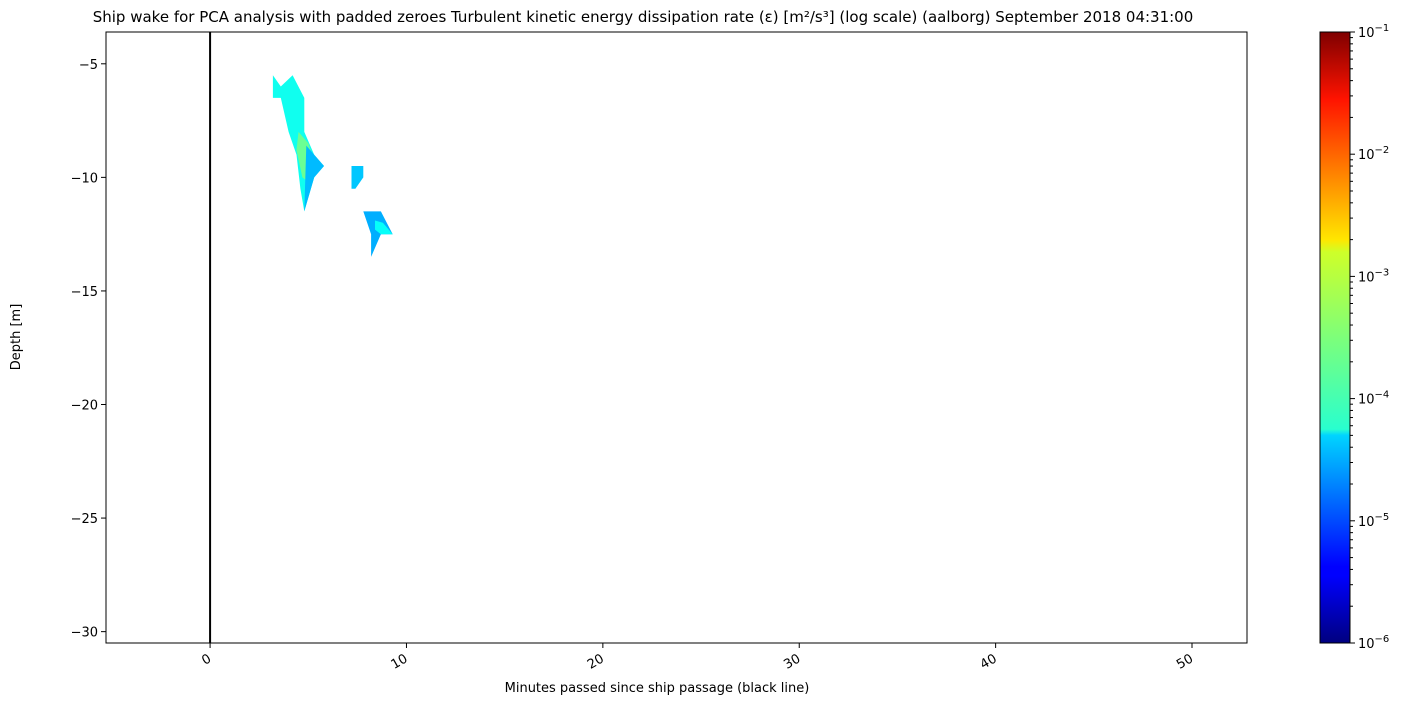 Image resolution: width=1404 pixels, height=703 pixels. What do you see at coordinates (1373, 154) in the screenshot?
I see `colorbar-tick-label: 10⁻²` at bounding box center [1373, 154].